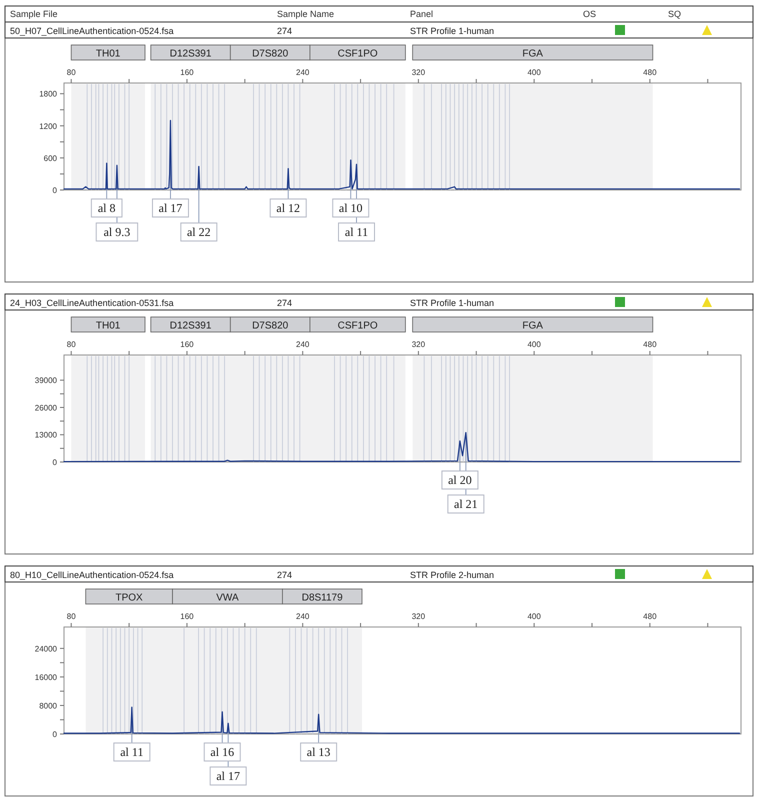  What do you see at coordinates (48, 705) in the screenshot?
I see `y-tick-label: 8000` at bounding box center [48, 705].